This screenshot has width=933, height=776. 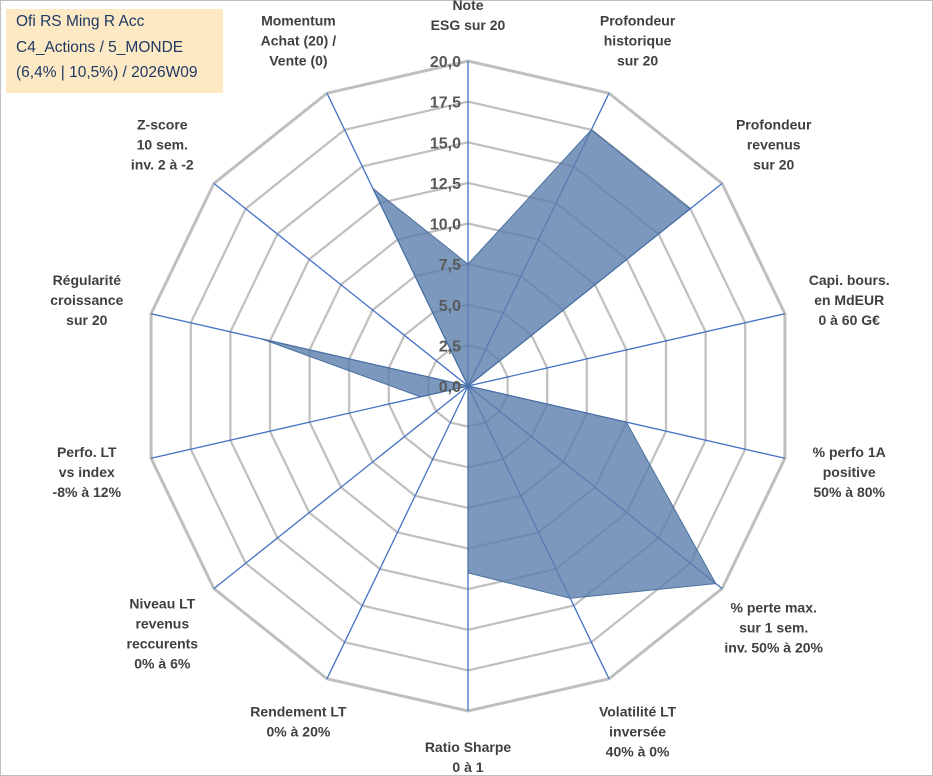 What do you see at coordinates (298, 722) in the screenshot?
I see `axis-label: Rendement LT 0% à 20%` at bounding box center [298, 722].